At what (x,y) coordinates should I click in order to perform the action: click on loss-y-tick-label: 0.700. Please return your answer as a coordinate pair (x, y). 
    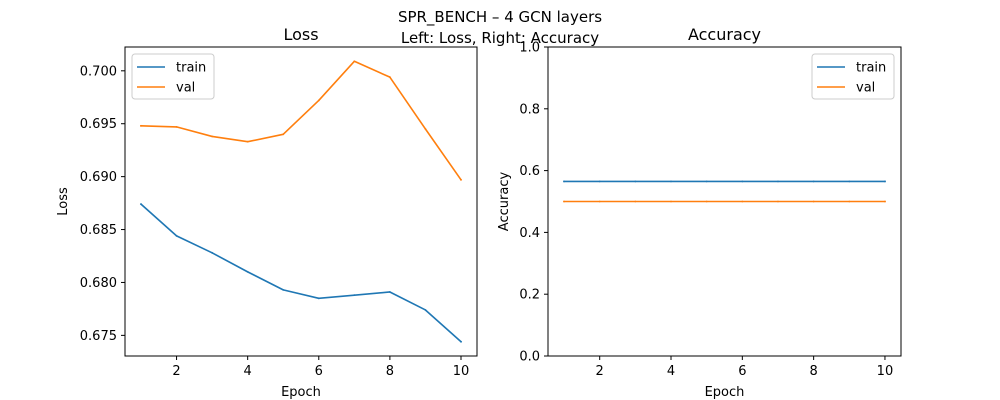
    Looking at the image, I should click on (98, 71).